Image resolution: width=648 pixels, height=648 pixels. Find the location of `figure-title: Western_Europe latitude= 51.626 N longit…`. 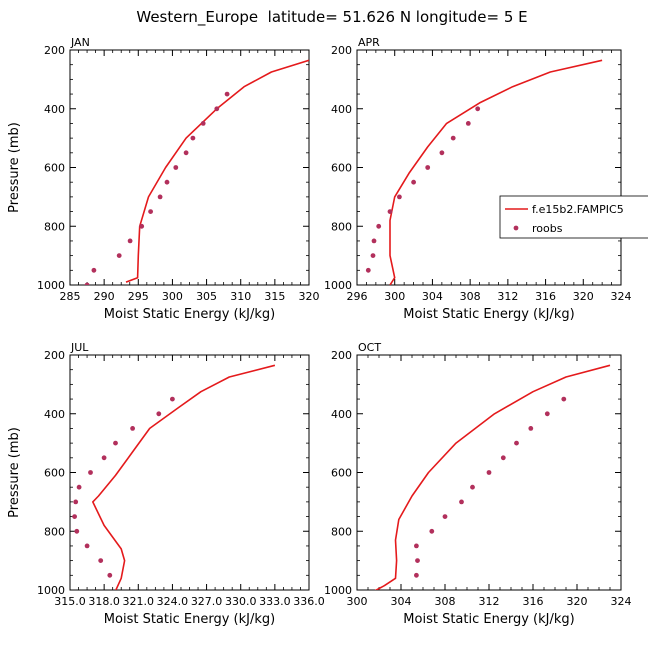

figure-title: Western_Europe latitude= 51.626 N longit… is located at coordinates (331, 17).